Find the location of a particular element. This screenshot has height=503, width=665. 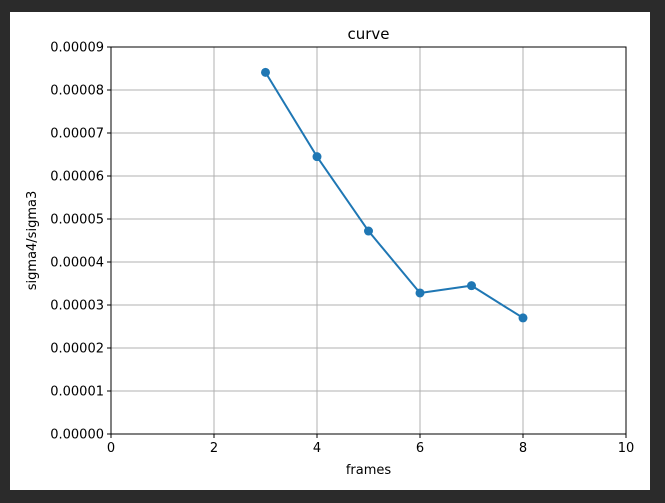

y-tick-label: 0.00003 is located at coordinates (77, 306).